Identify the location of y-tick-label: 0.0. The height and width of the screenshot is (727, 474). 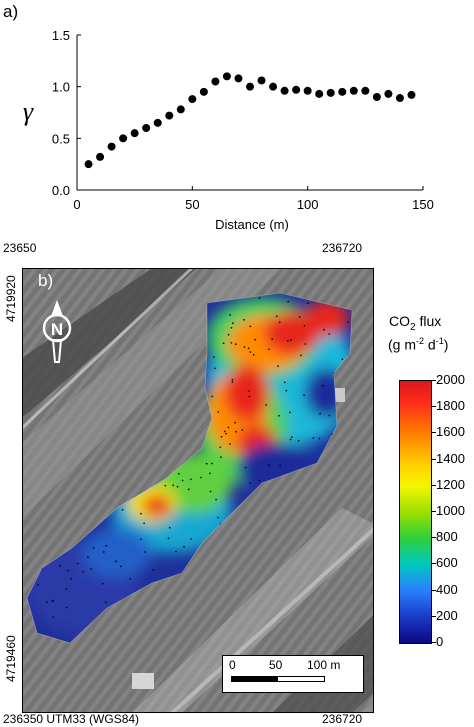
(61, 190).